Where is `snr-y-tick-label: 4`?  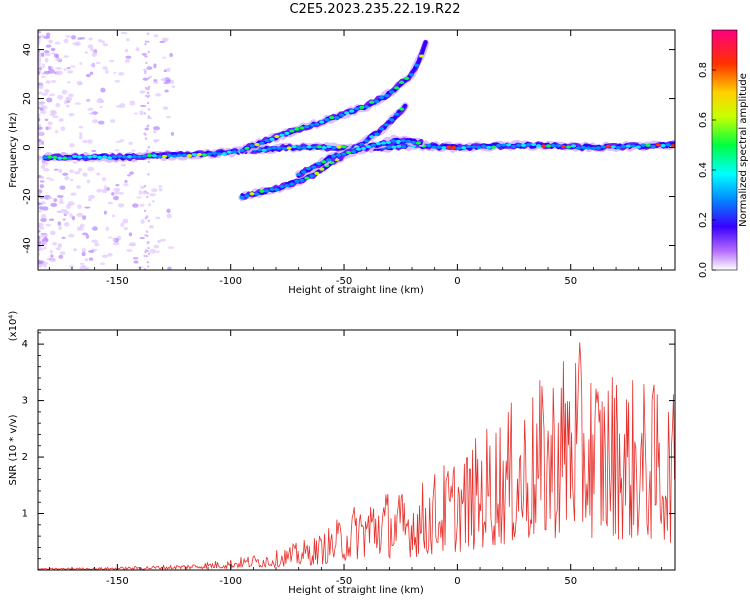 snr-y-tick-label: 4 is located at coordinates (25, 344).